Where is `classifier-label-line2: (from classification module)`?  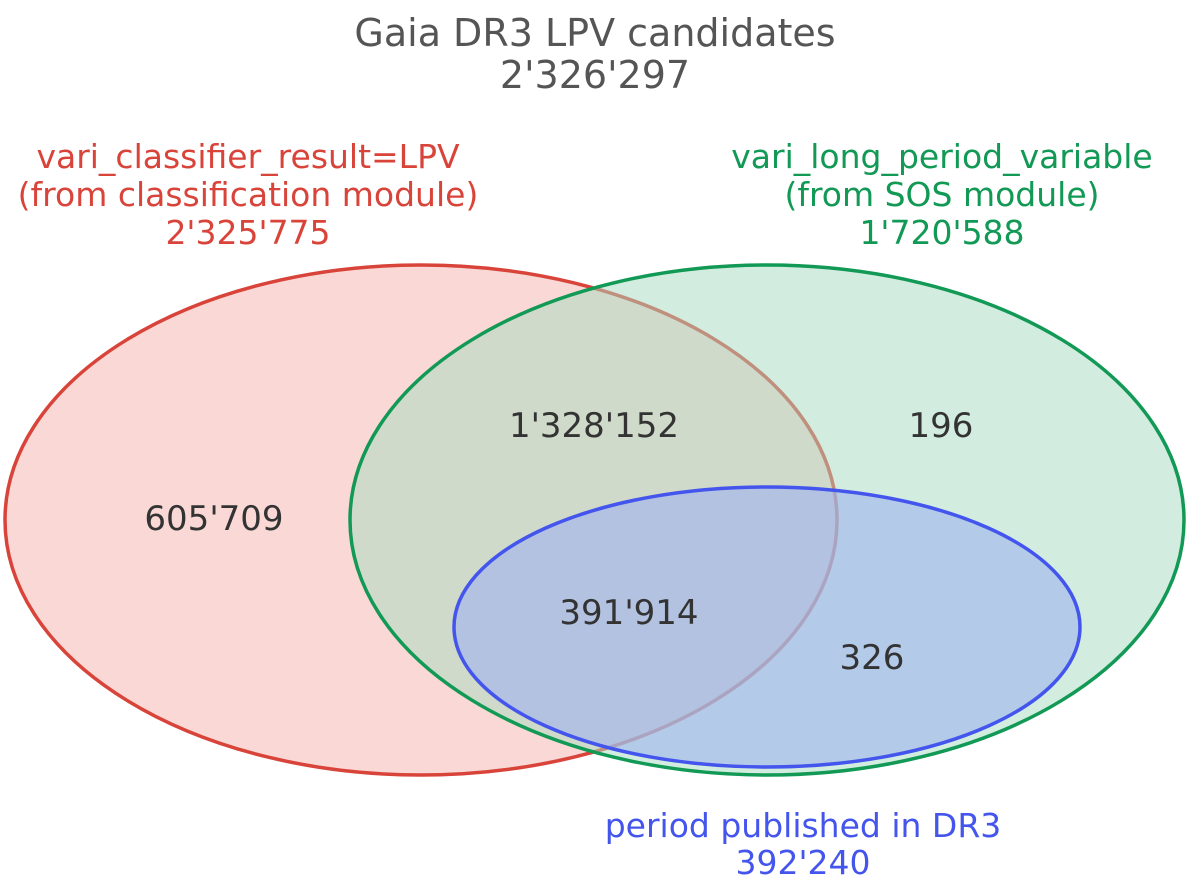 classifier-label-line2: (from classification module) is located at coordinates (248, 194).